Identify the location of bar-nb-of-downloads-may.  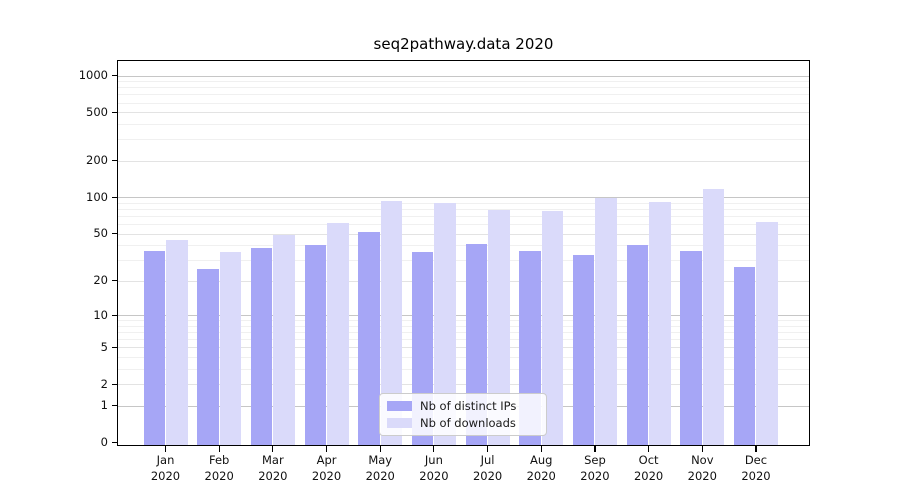
(391, 322).